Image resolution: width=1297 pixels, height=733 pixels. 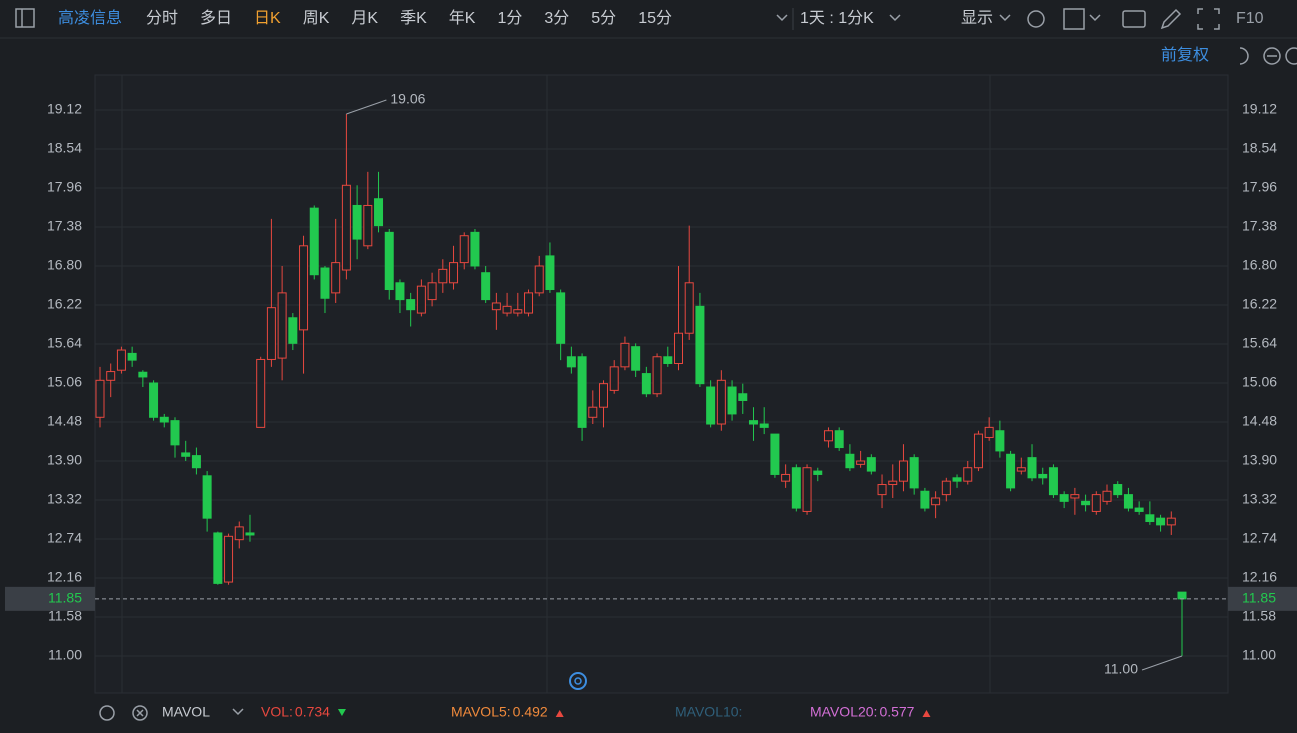 I want to click on indicator-settings, so click(x=107, y=713).